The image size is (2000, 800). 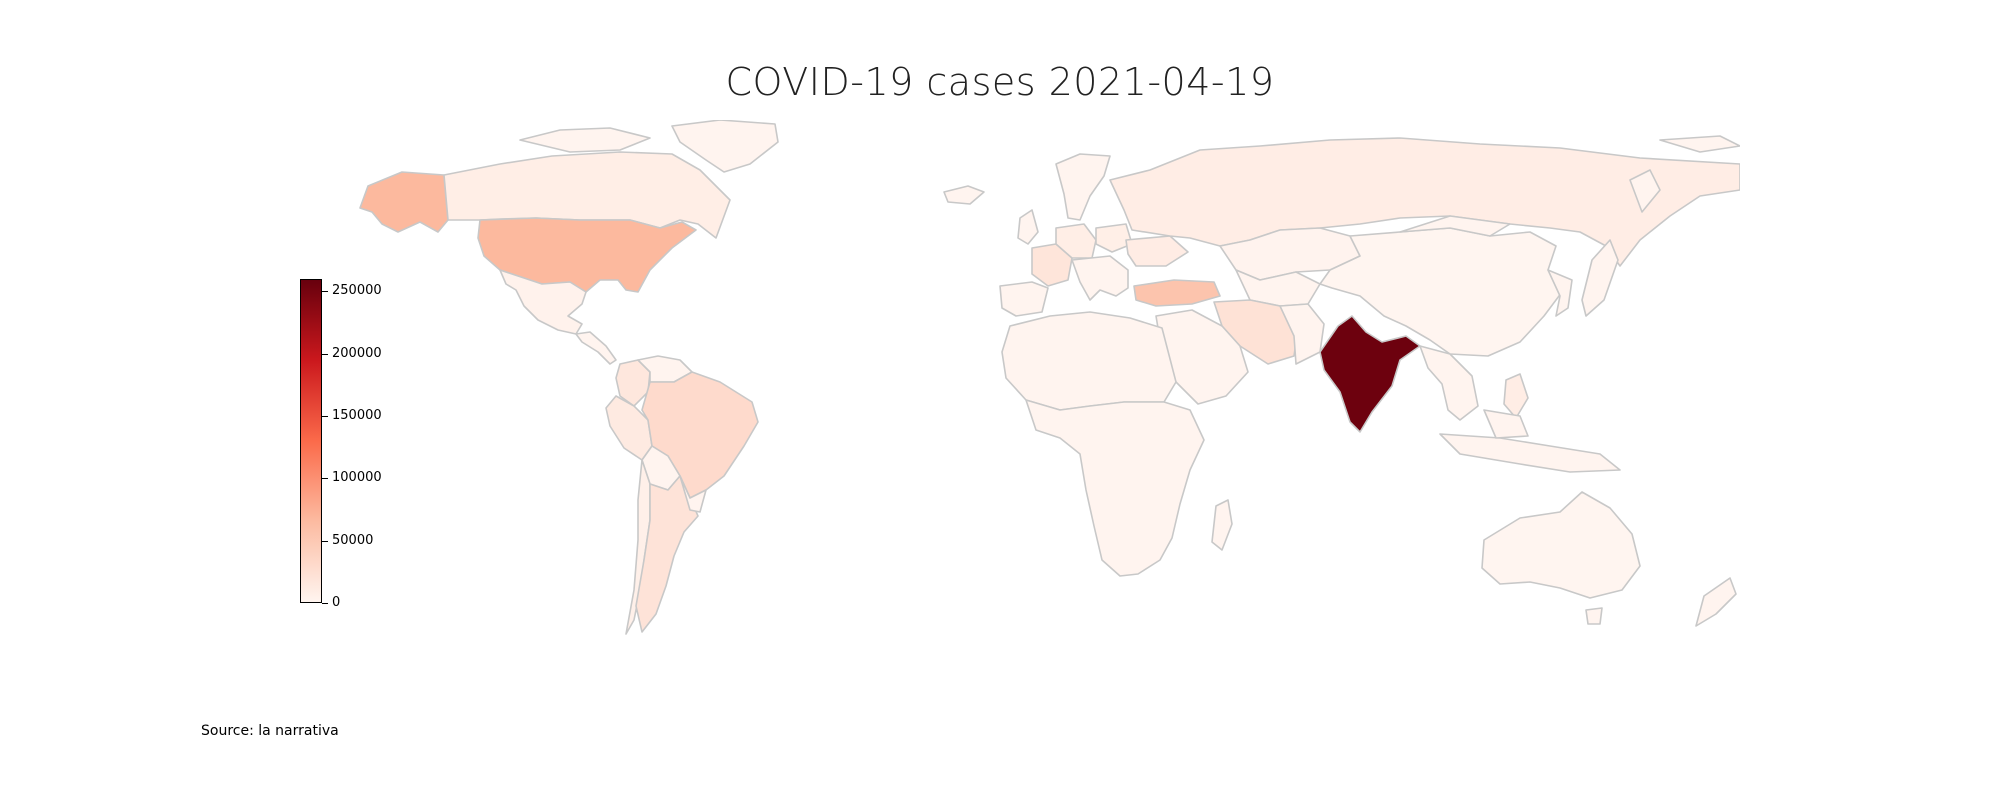 What do you see at coordinates (1441, 292) in the screenshot?
I see `region-china` at bounding box center [1441, 292].